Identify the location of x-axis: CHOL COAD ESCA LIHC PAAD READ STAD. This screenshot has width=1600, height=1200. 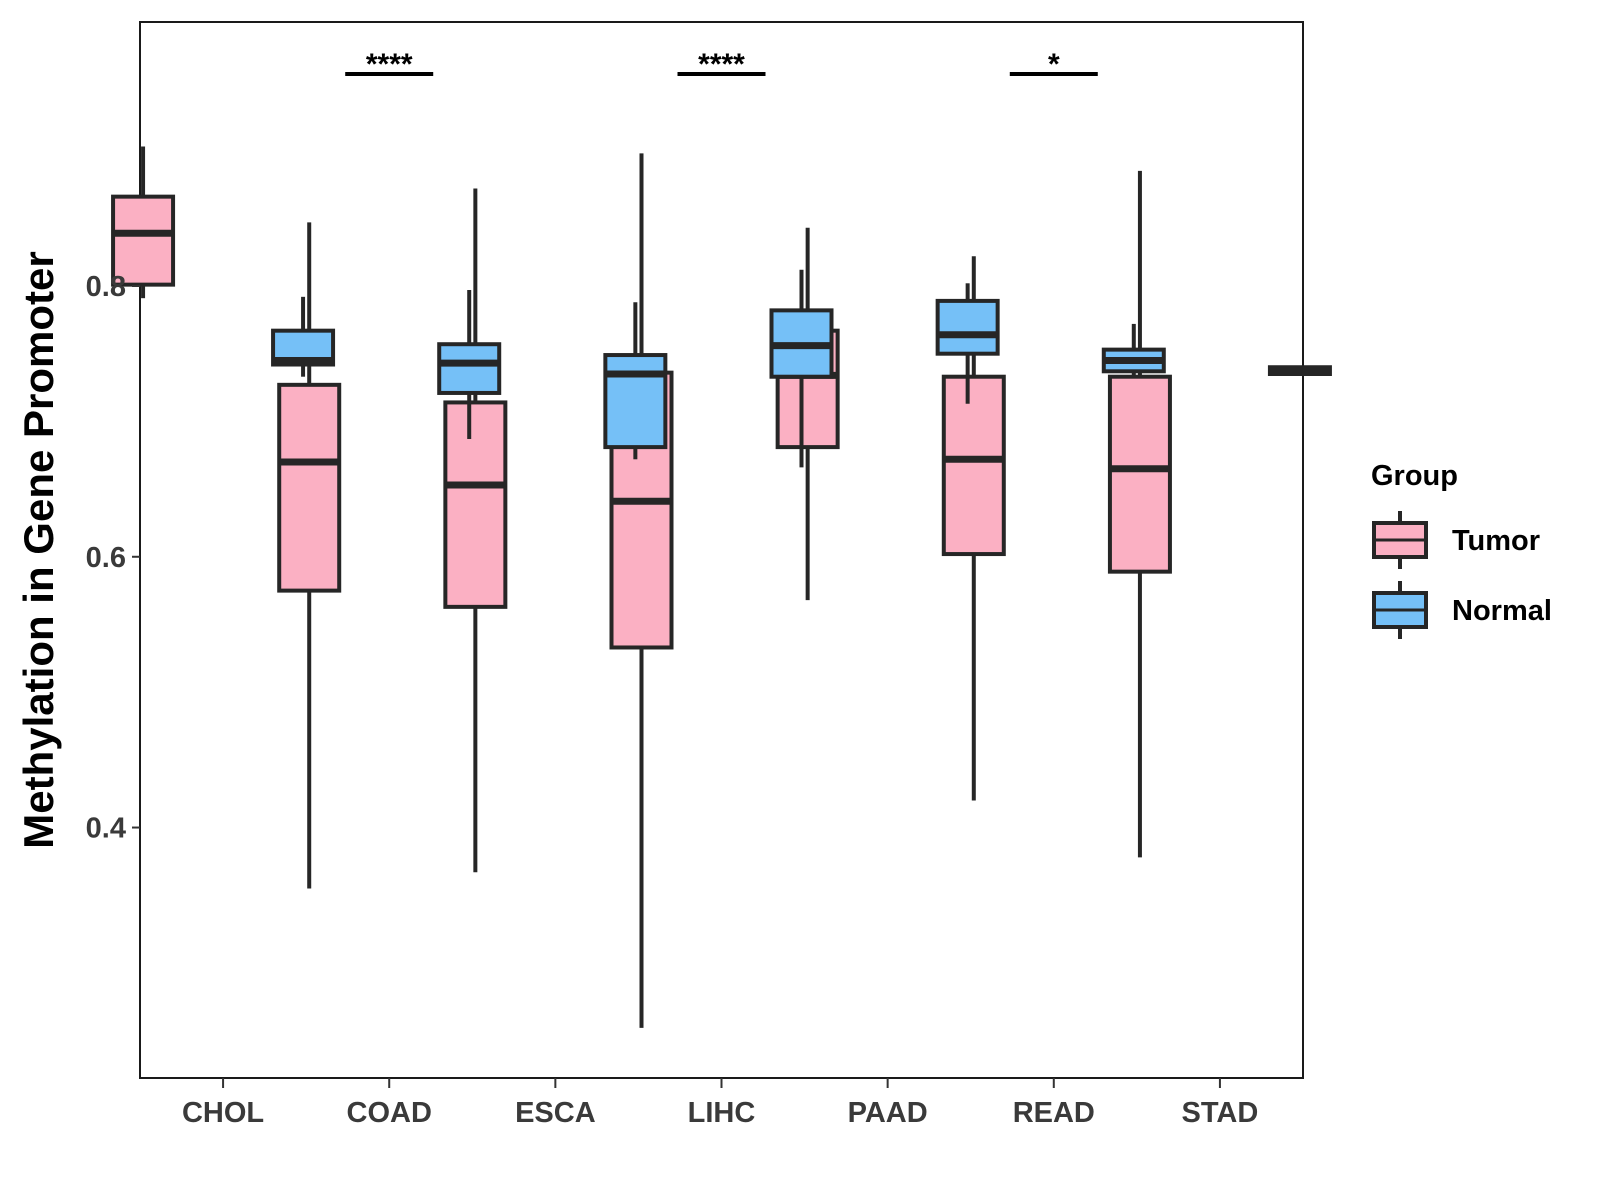
(720, 1103).